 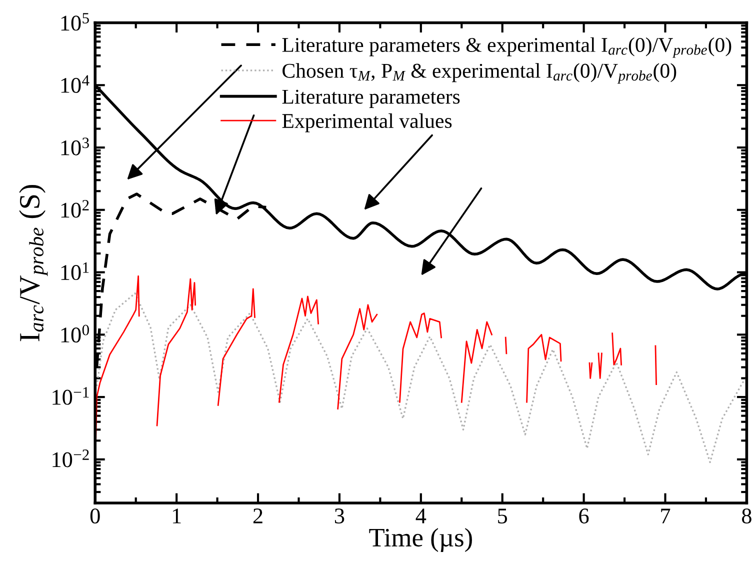 I want to click on y-tick-label: 10$^{0}$, so click(x=75, y=333).